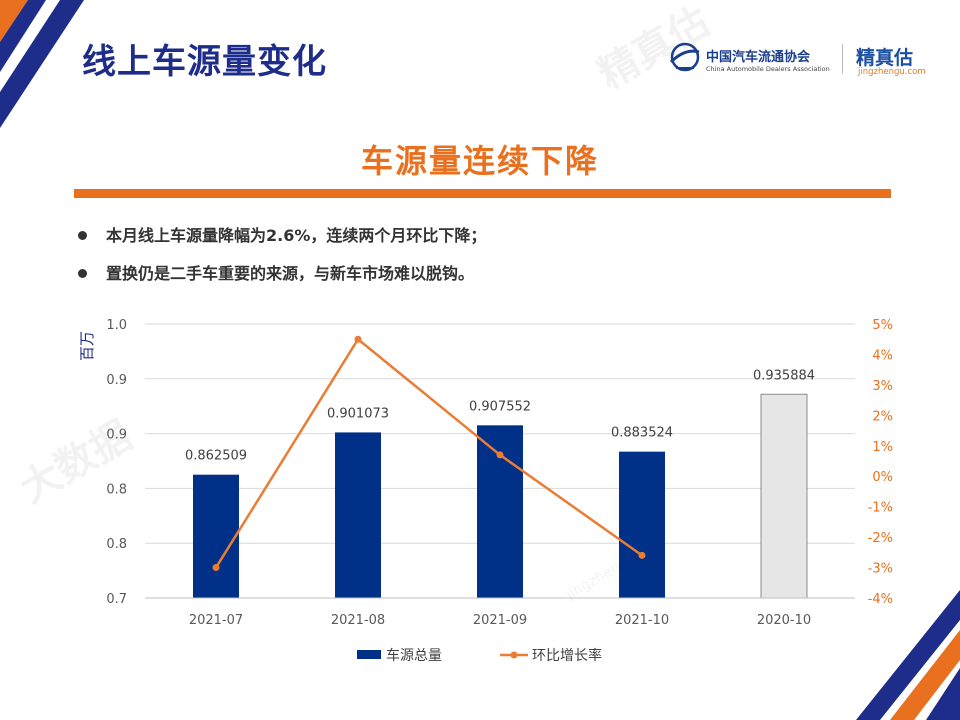 The image size is (960, 720). I want to click on y2-tick-label: 2%, so click(882, 416).